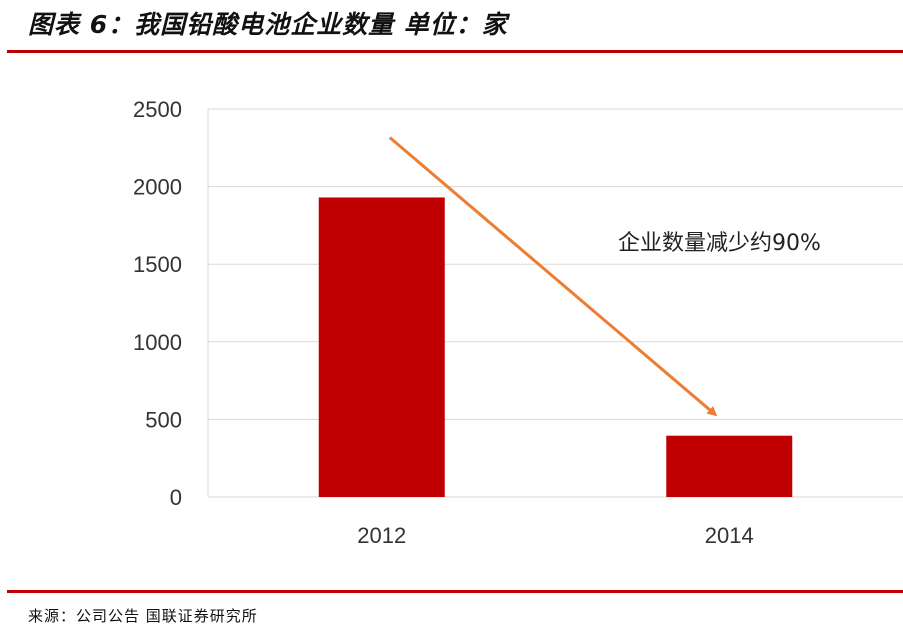 This screenshot has height=639, width=903. I want to click on y-tick-label: 1500, so click(157, 264).